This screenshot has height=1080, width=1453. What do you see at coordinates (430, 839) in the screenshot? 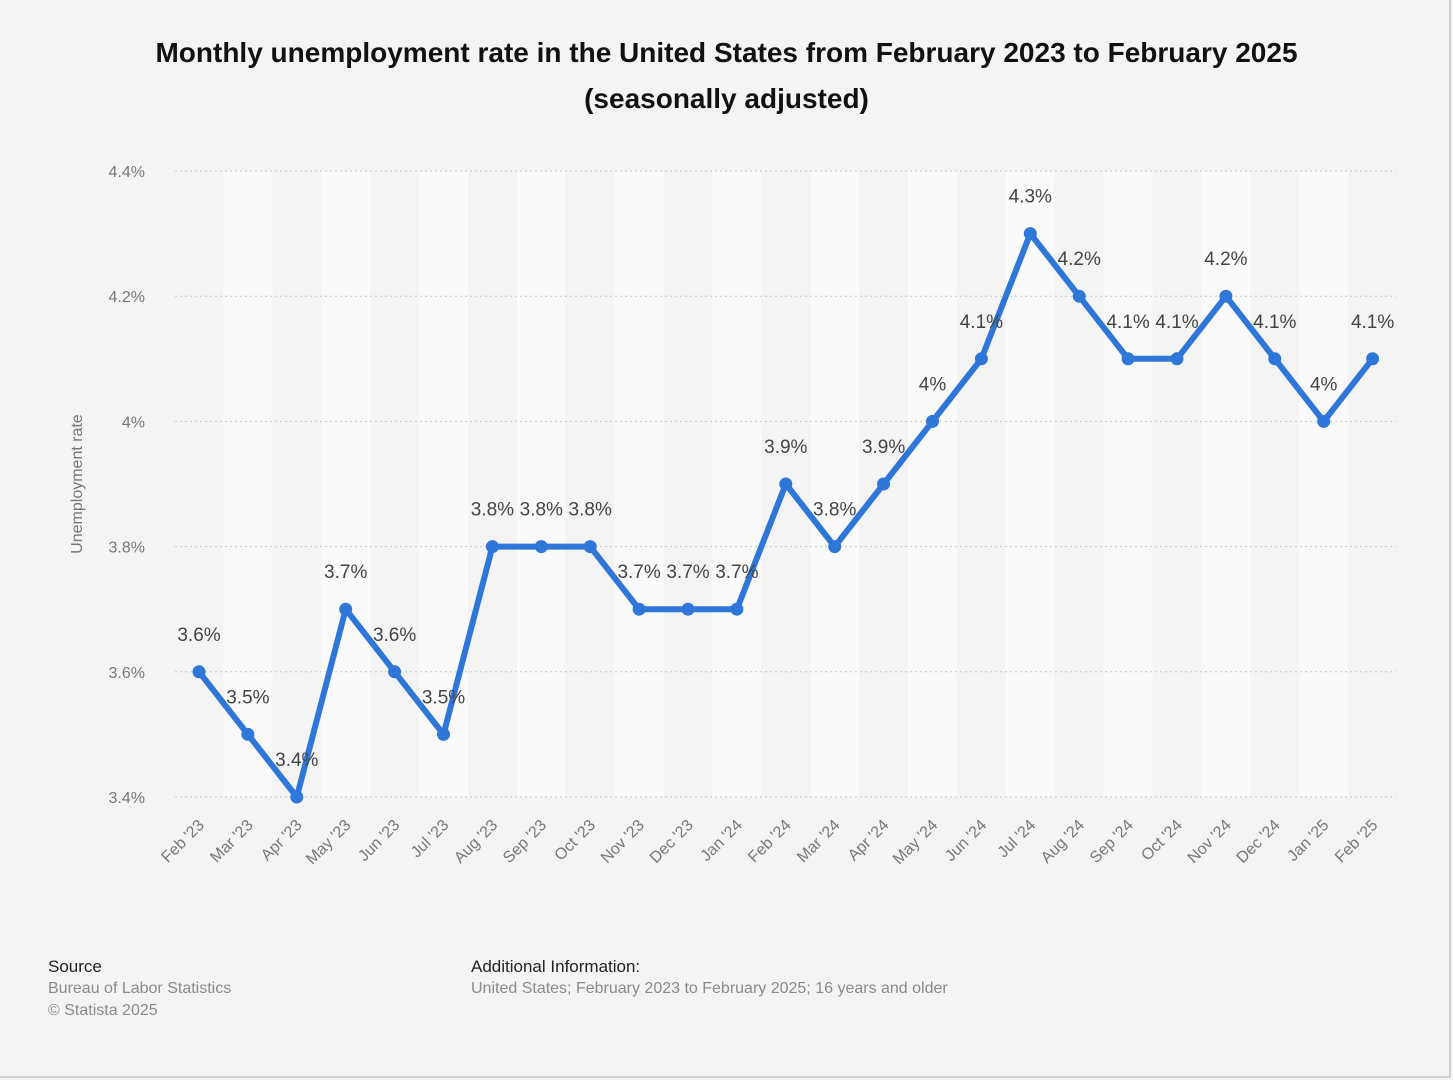
I see `x-tick-label: Jul '23` at bounding box center [430, 839].